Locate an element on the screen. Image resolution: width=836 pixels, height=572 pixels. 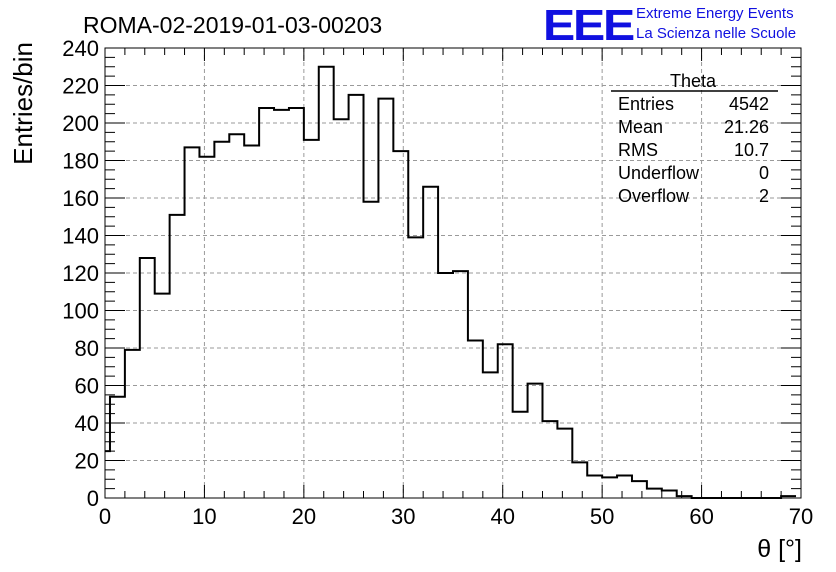
y-tick-label: 80 is located at coordinates (87, 348).